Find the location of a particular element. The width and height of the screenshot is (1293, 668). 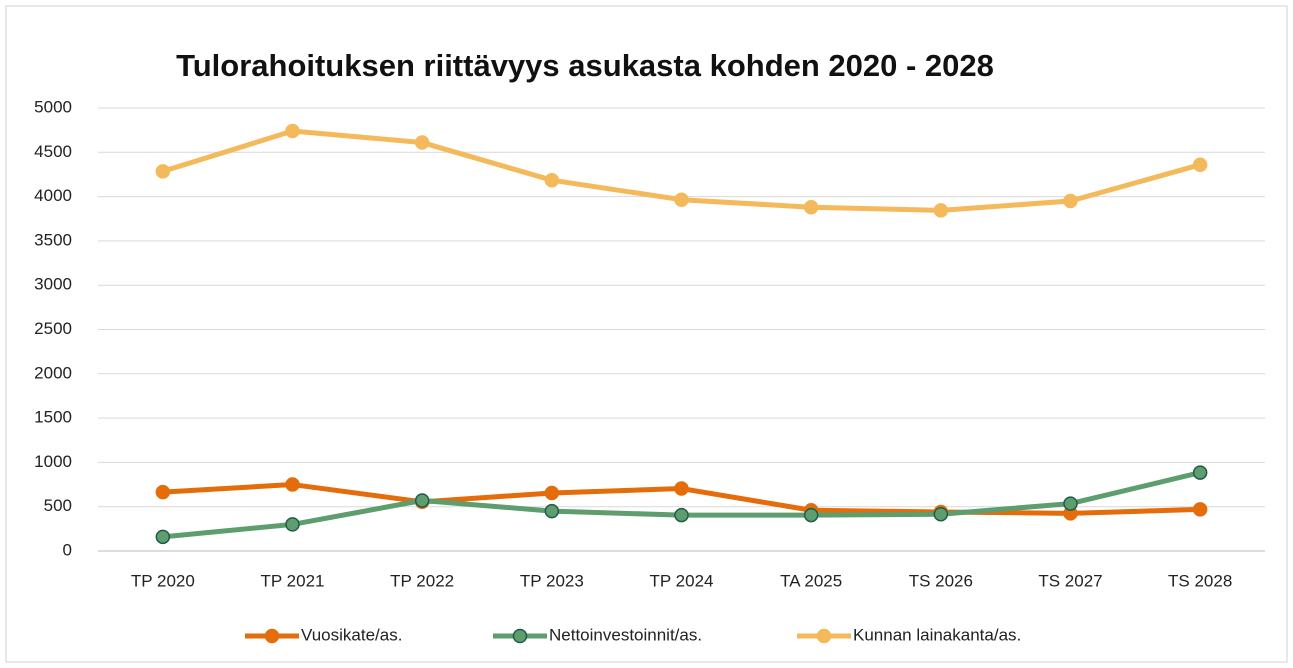

x-tick-label: TS 2026 is located at coordinates (941, 580).